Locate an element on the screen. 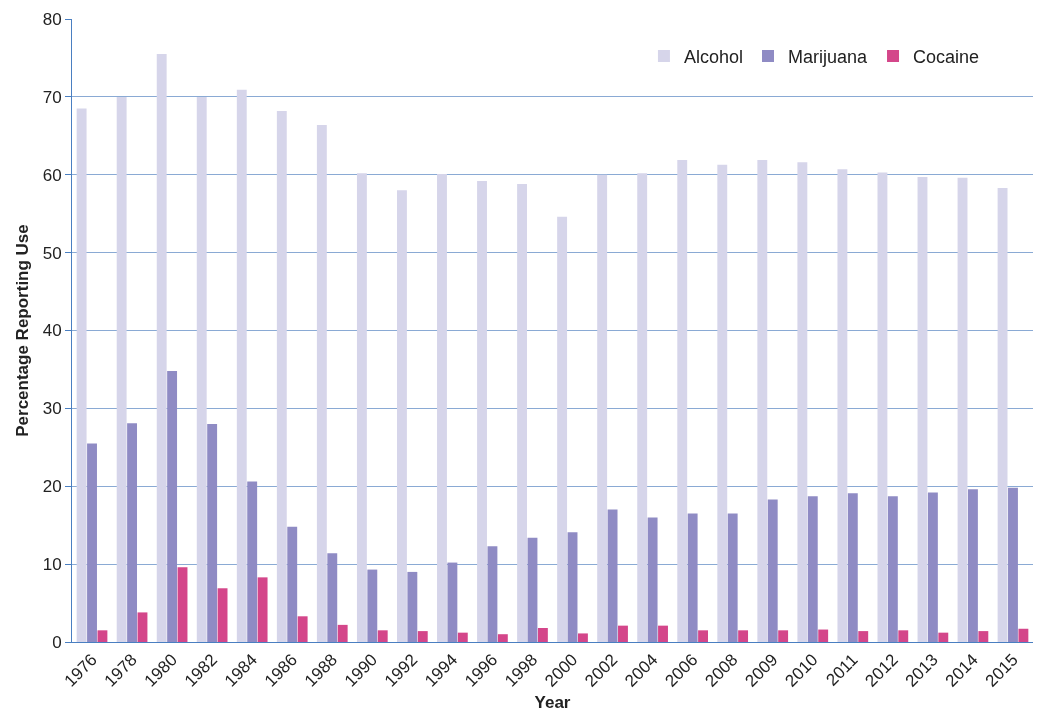  y-tick-label: 30 is located at coordinates (52, 409).